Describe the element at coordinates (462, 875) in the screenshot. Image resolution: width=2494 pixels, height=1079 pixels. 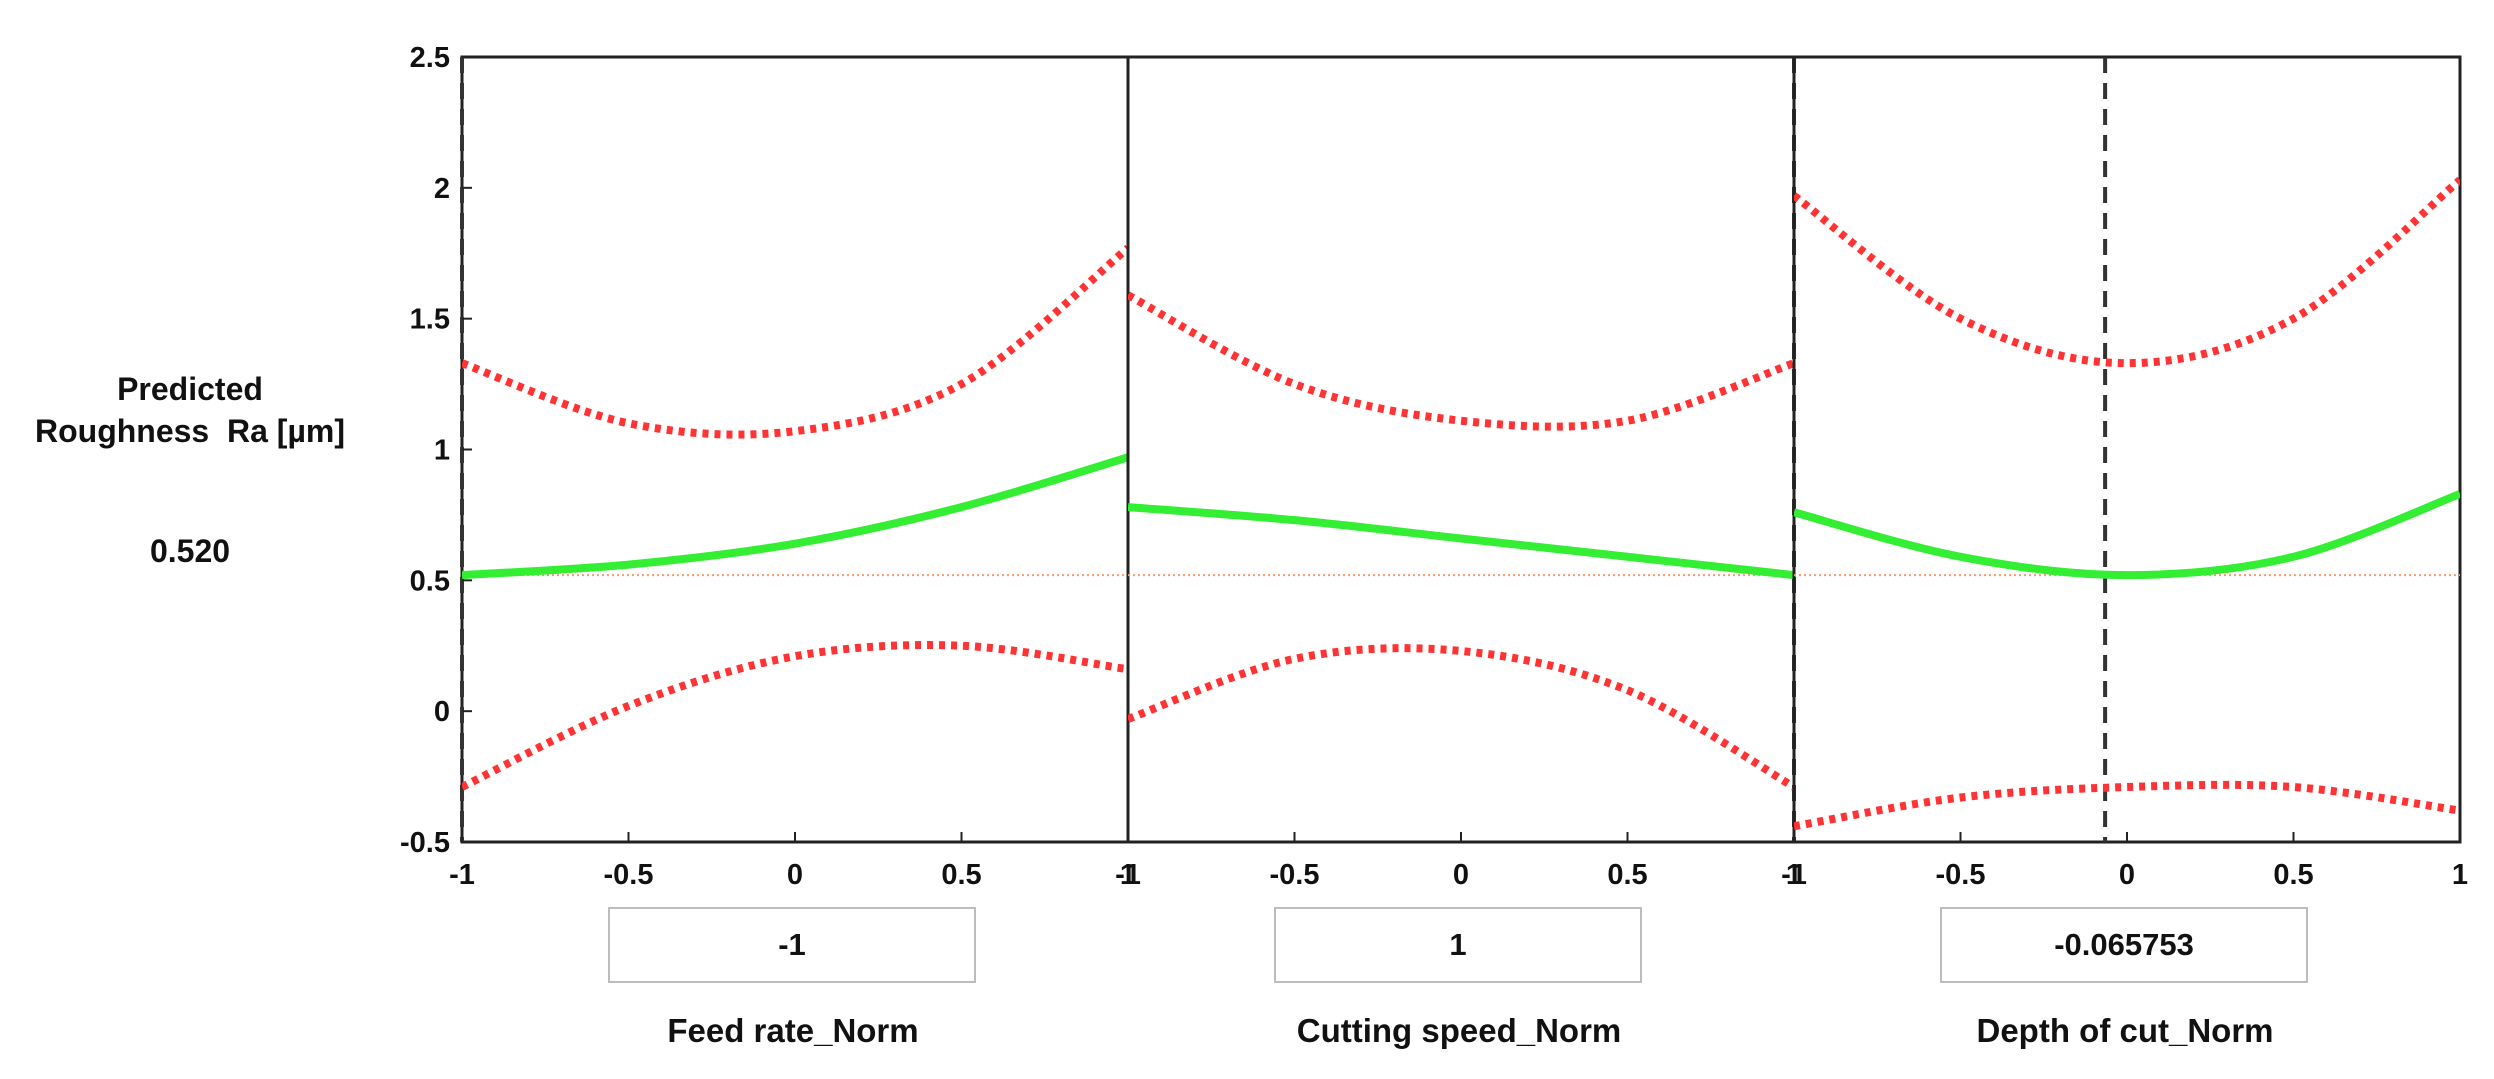
I see `x-tick-label-1-0: -1` at that location.